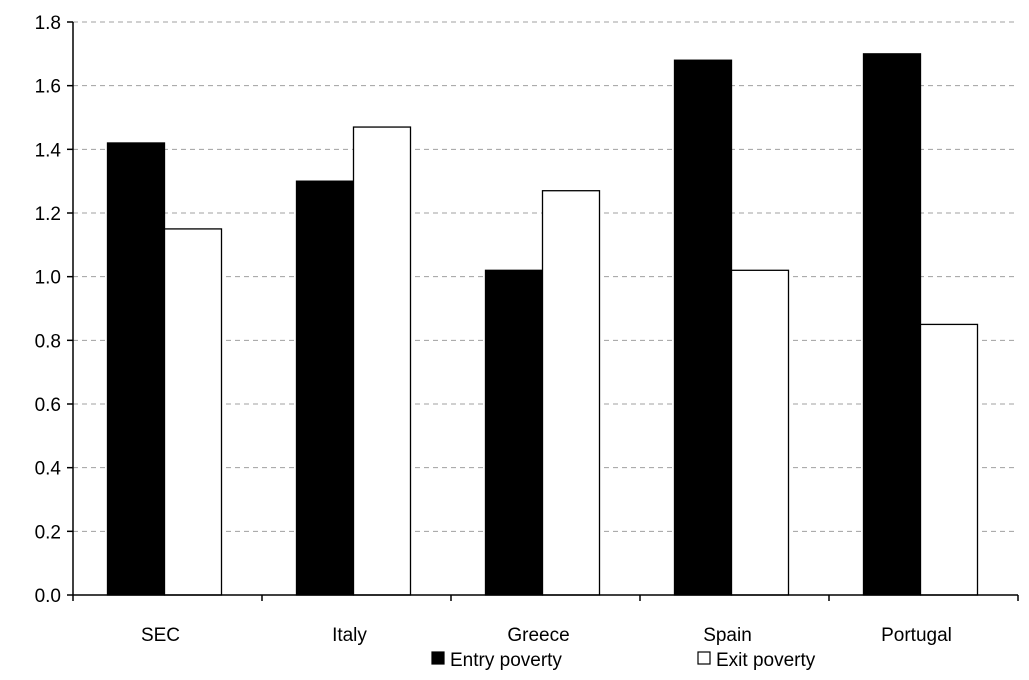 The height and width of the screenshot is (680, 1029). What do you see at coordinates (514, 432) in the screenshot?
I see `bar-entry-poverty-greece` at bounding box center [514, 432].